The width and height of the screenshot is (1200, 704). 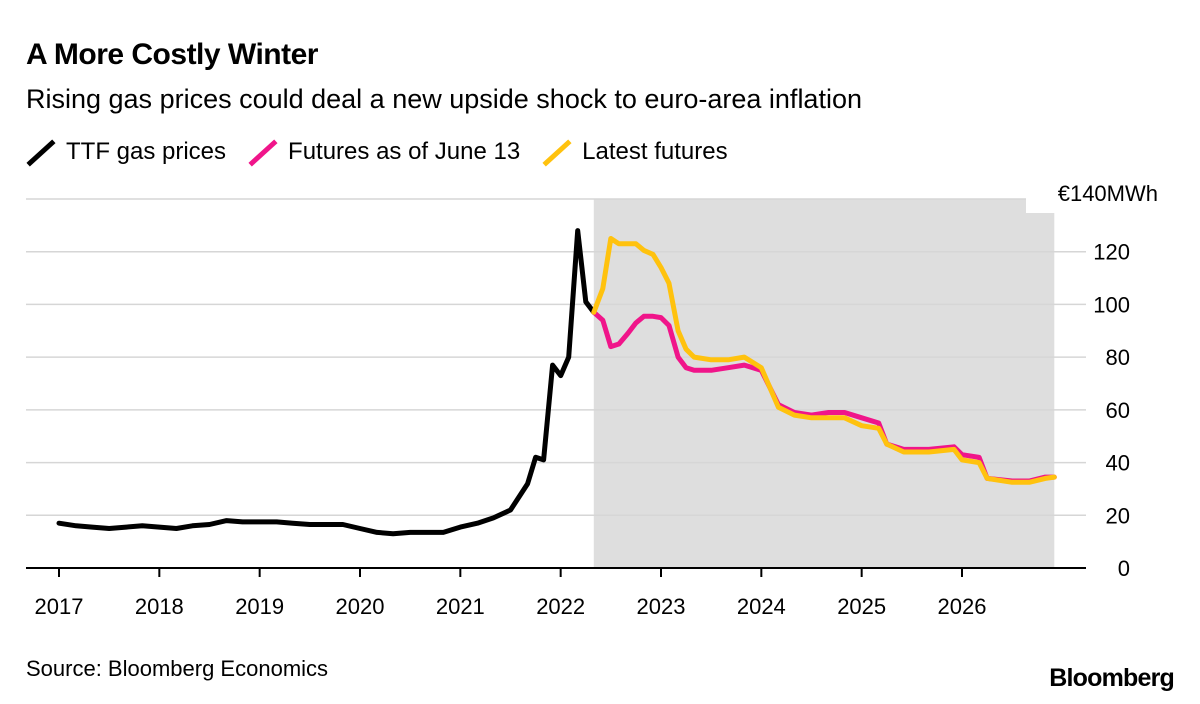 I want to click on y-tick-label: 40, so click(x=1118, y=463).